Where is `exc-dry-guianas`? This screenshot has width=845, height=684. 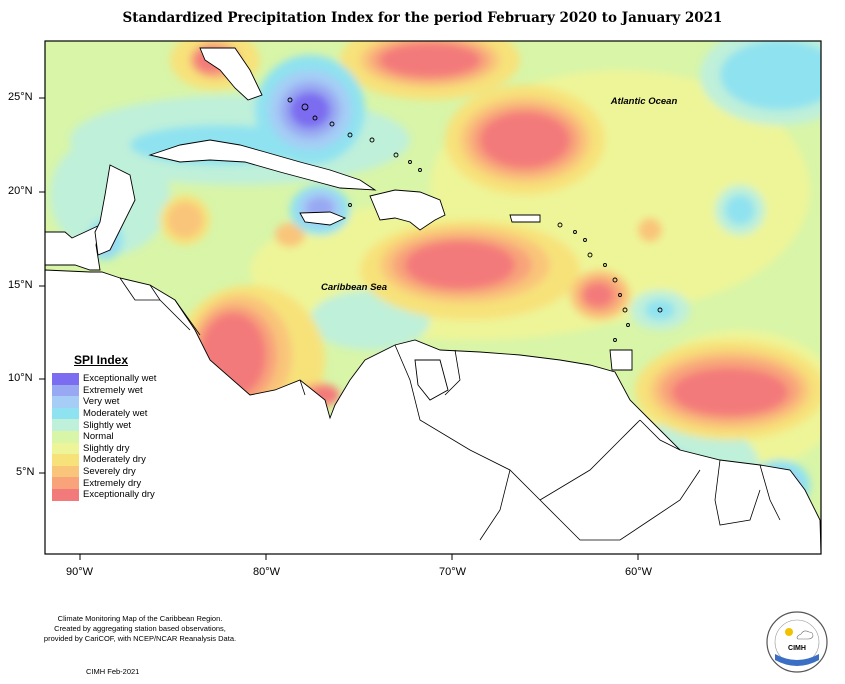
exc-dry-guianas is located at coordinates (730, 392).